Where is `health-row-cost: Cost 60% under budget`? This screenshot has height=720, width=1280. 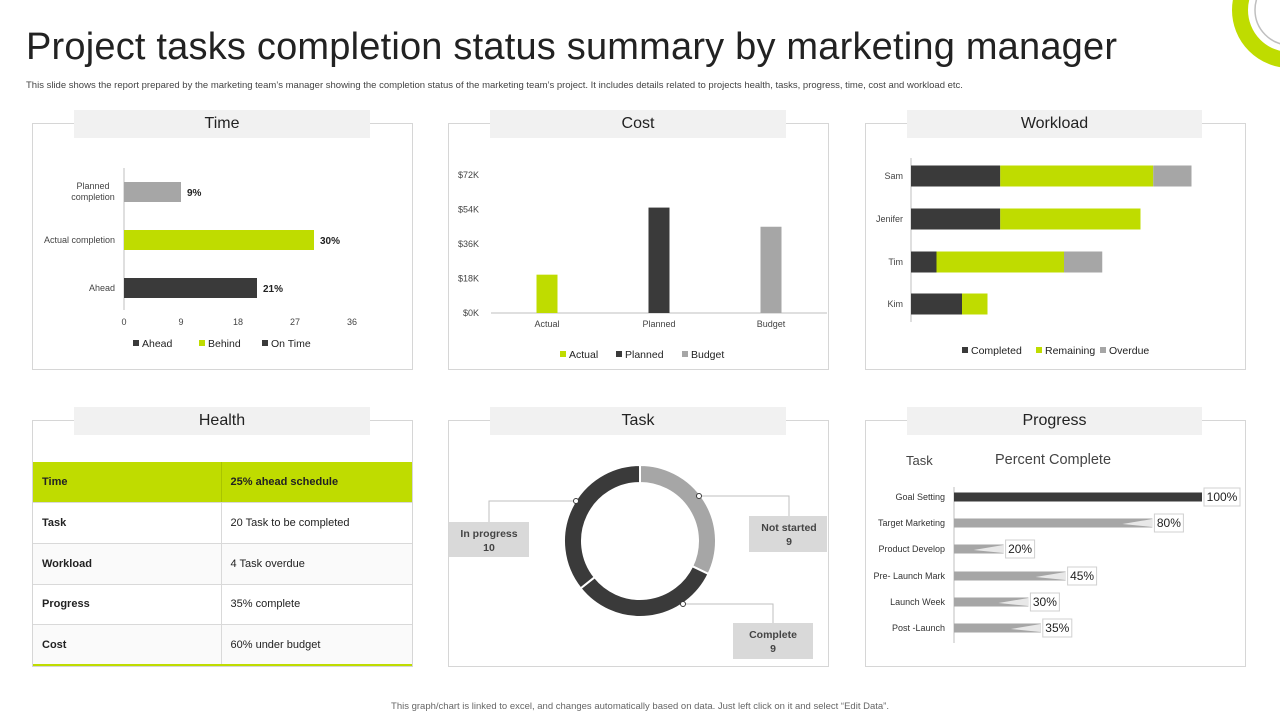 health-row-cost: Cost 60% under budget is located at coordinates (222, 645).